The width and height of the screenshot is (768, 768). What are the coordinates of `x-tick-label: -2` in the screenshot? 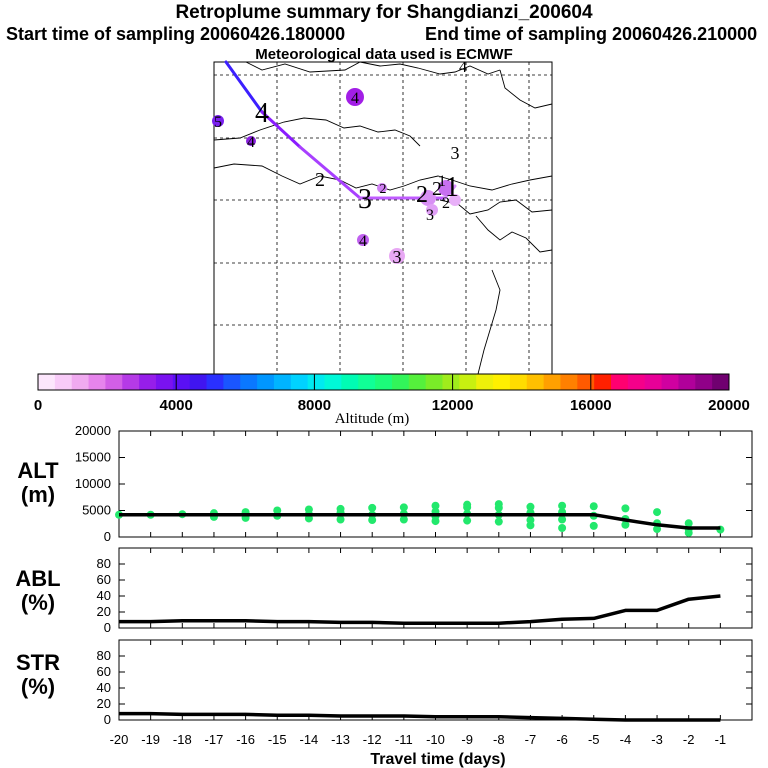 It's located at (689, 739).